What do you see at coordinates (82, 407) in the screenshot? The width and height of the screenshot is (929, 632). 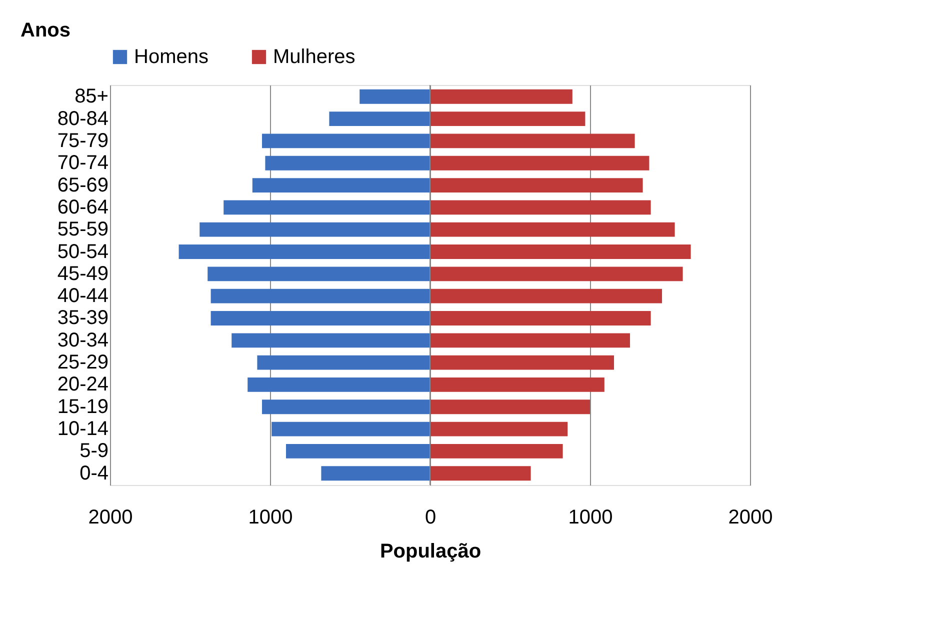 I see `y-tick-label: 15-19` at bounding box center [82, 407].